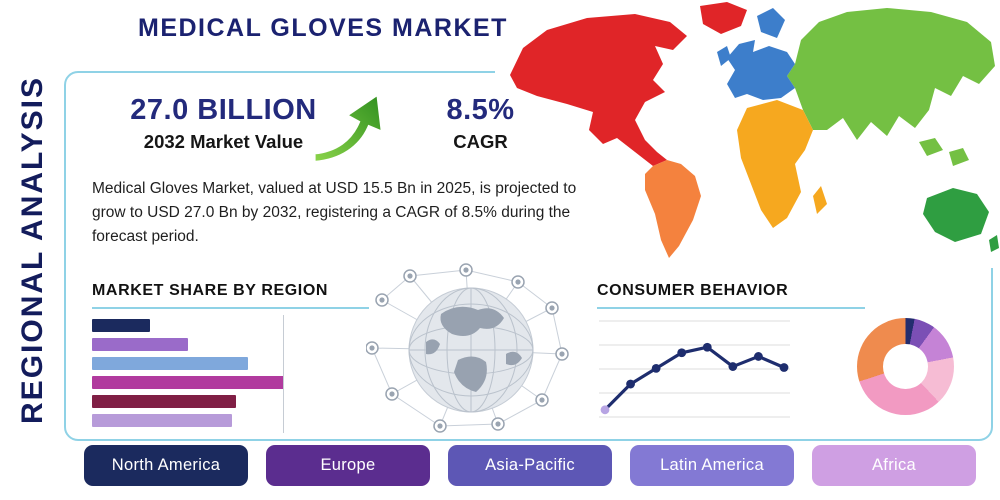  What do you see at coordinates (480, 110) in the screenshot?
I see `cagr-value: 8.5%` at bounding box center [480, 110].